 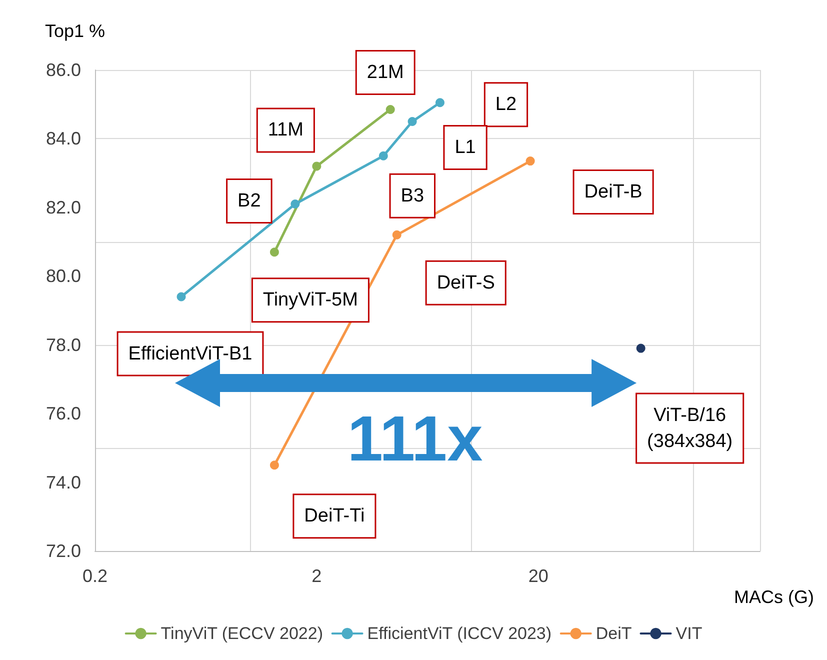 What do you see at coordinates (310, 300) in the screenshot?
I see `annotation: TinyViT-5M` at bounding box center [310, 300].